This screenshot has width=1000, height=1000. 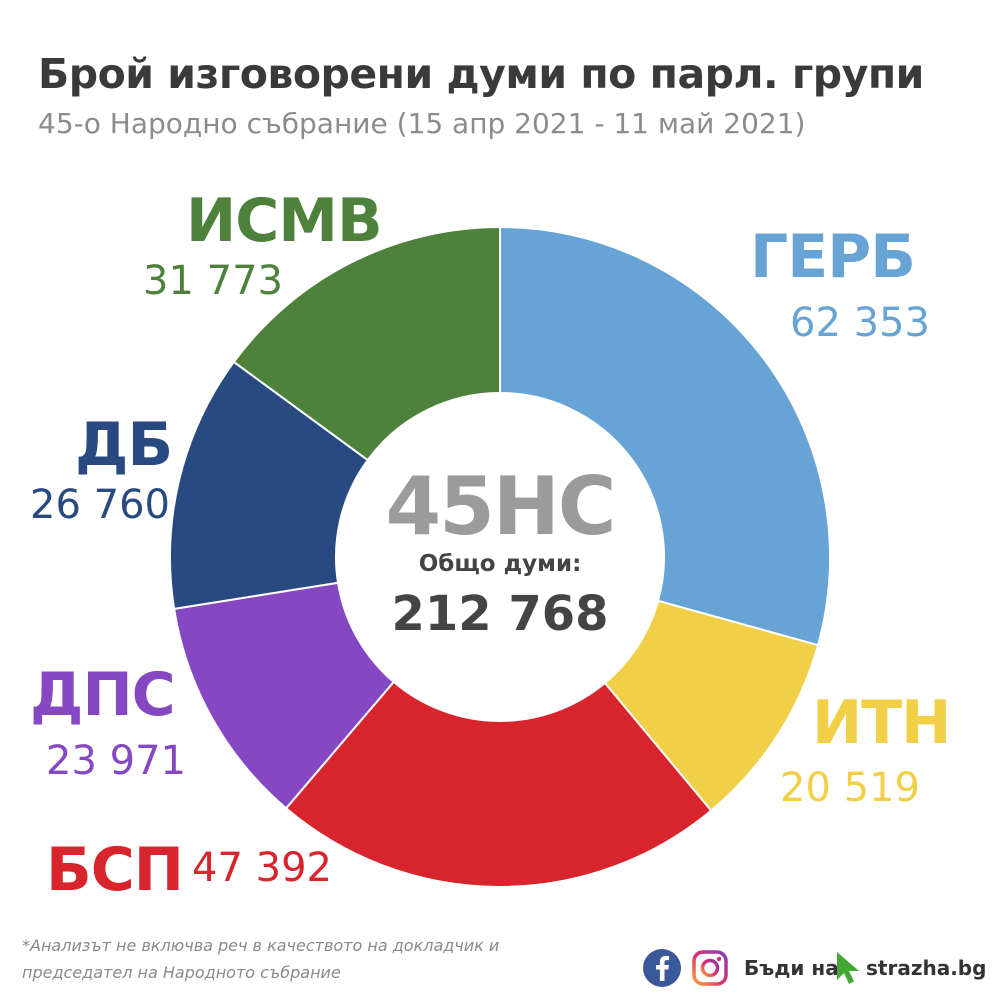 I want to click on slice-db, so click(x=269, y=485).